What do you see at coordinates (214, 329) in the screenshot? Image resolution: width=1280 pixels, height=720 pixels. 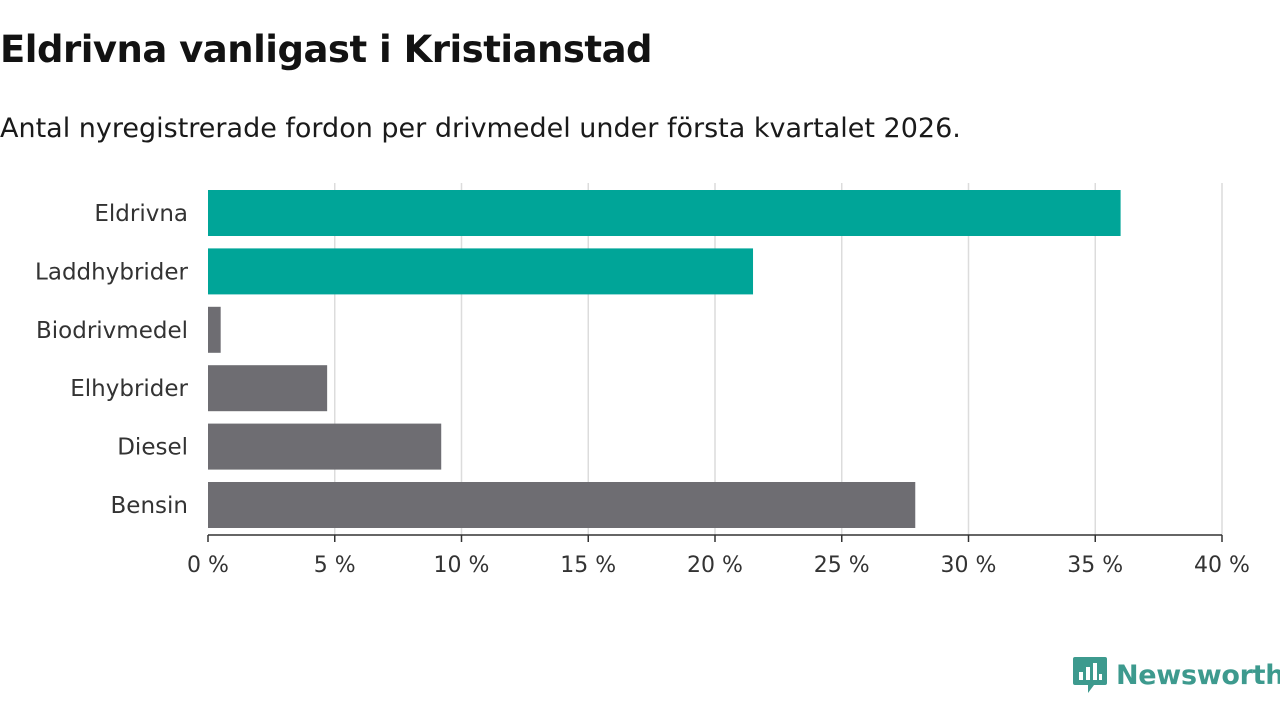 I see `bar-biodrivmedel` at bounding box center [214, 329].